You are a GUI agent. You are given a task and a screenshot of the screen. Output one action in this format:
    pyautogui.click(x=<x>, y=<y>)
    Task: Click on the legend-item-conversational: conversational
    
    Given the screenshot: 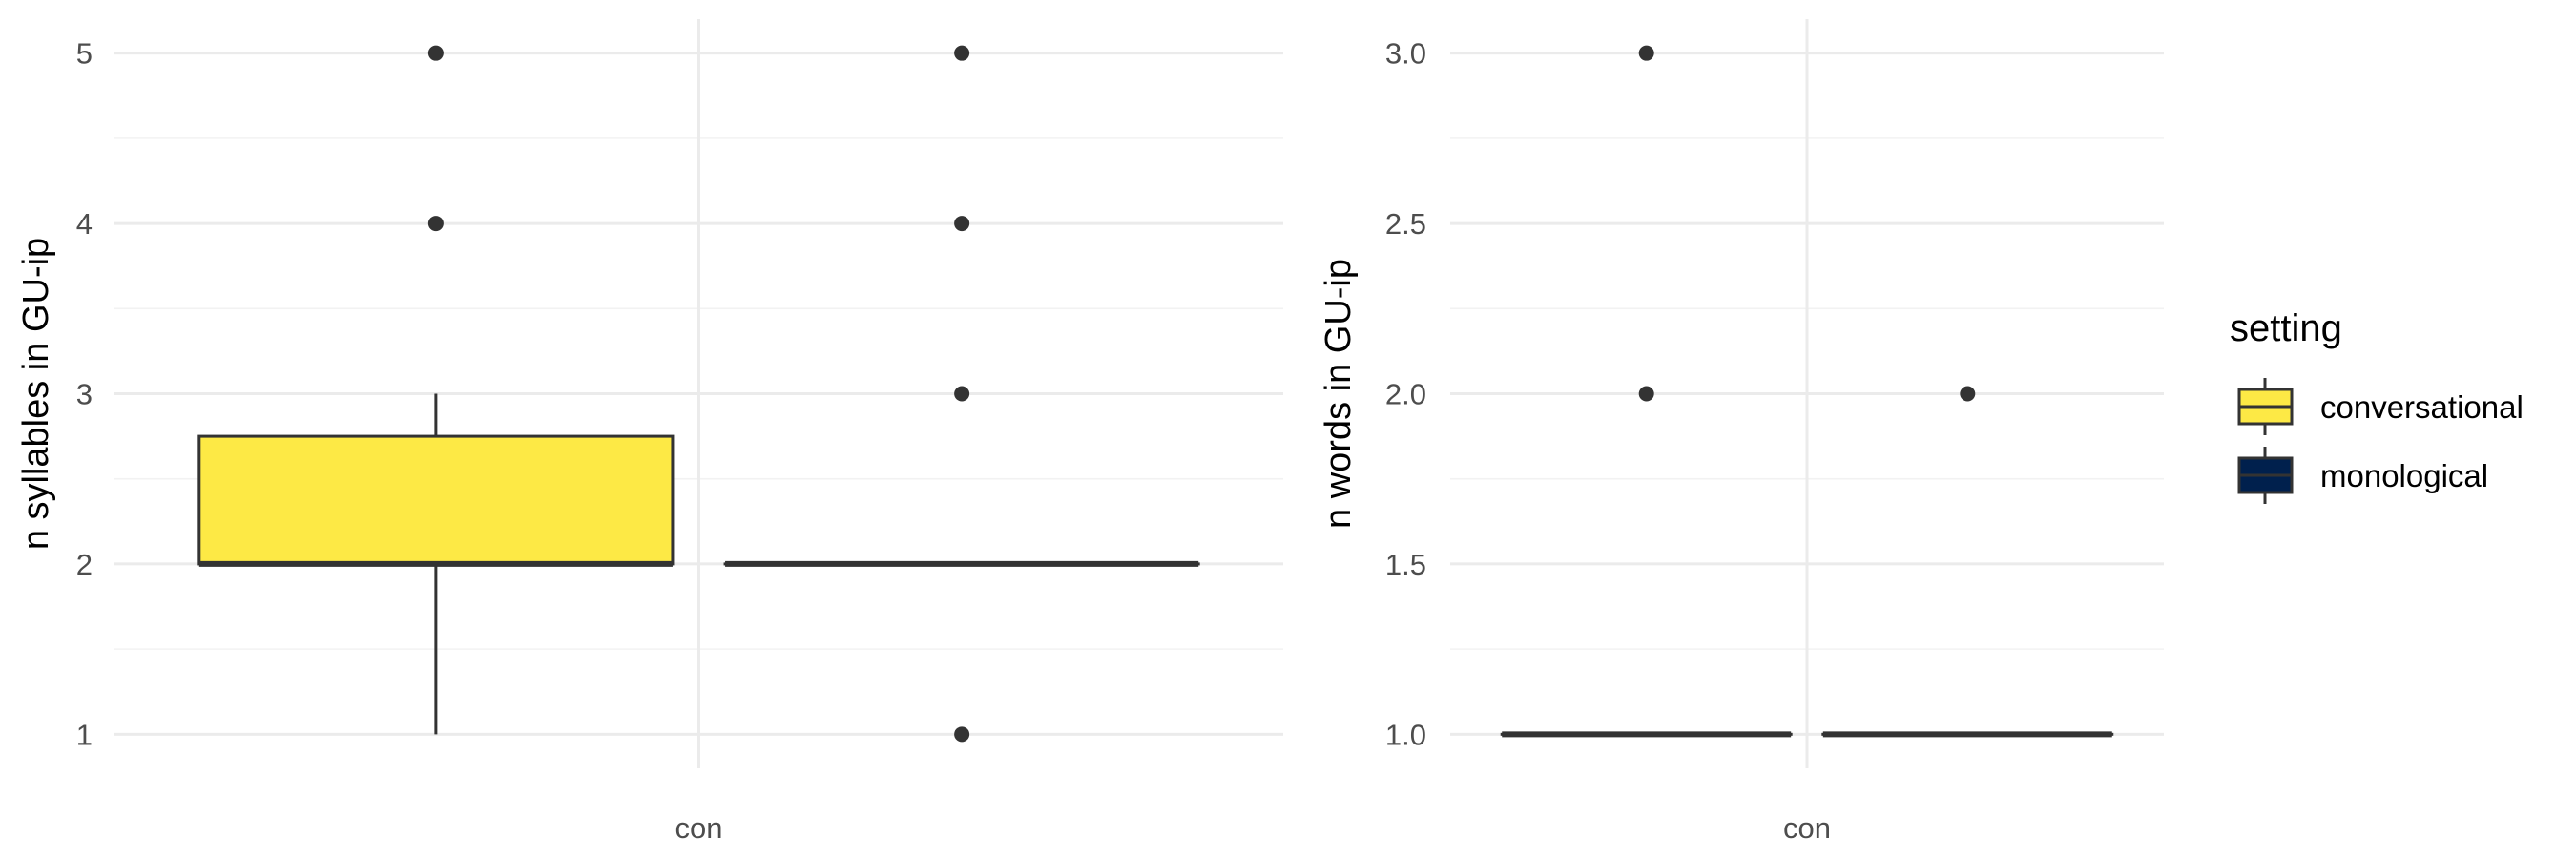 What is the action you would take?
    pyautogui.click(x=2380, y=406)
    